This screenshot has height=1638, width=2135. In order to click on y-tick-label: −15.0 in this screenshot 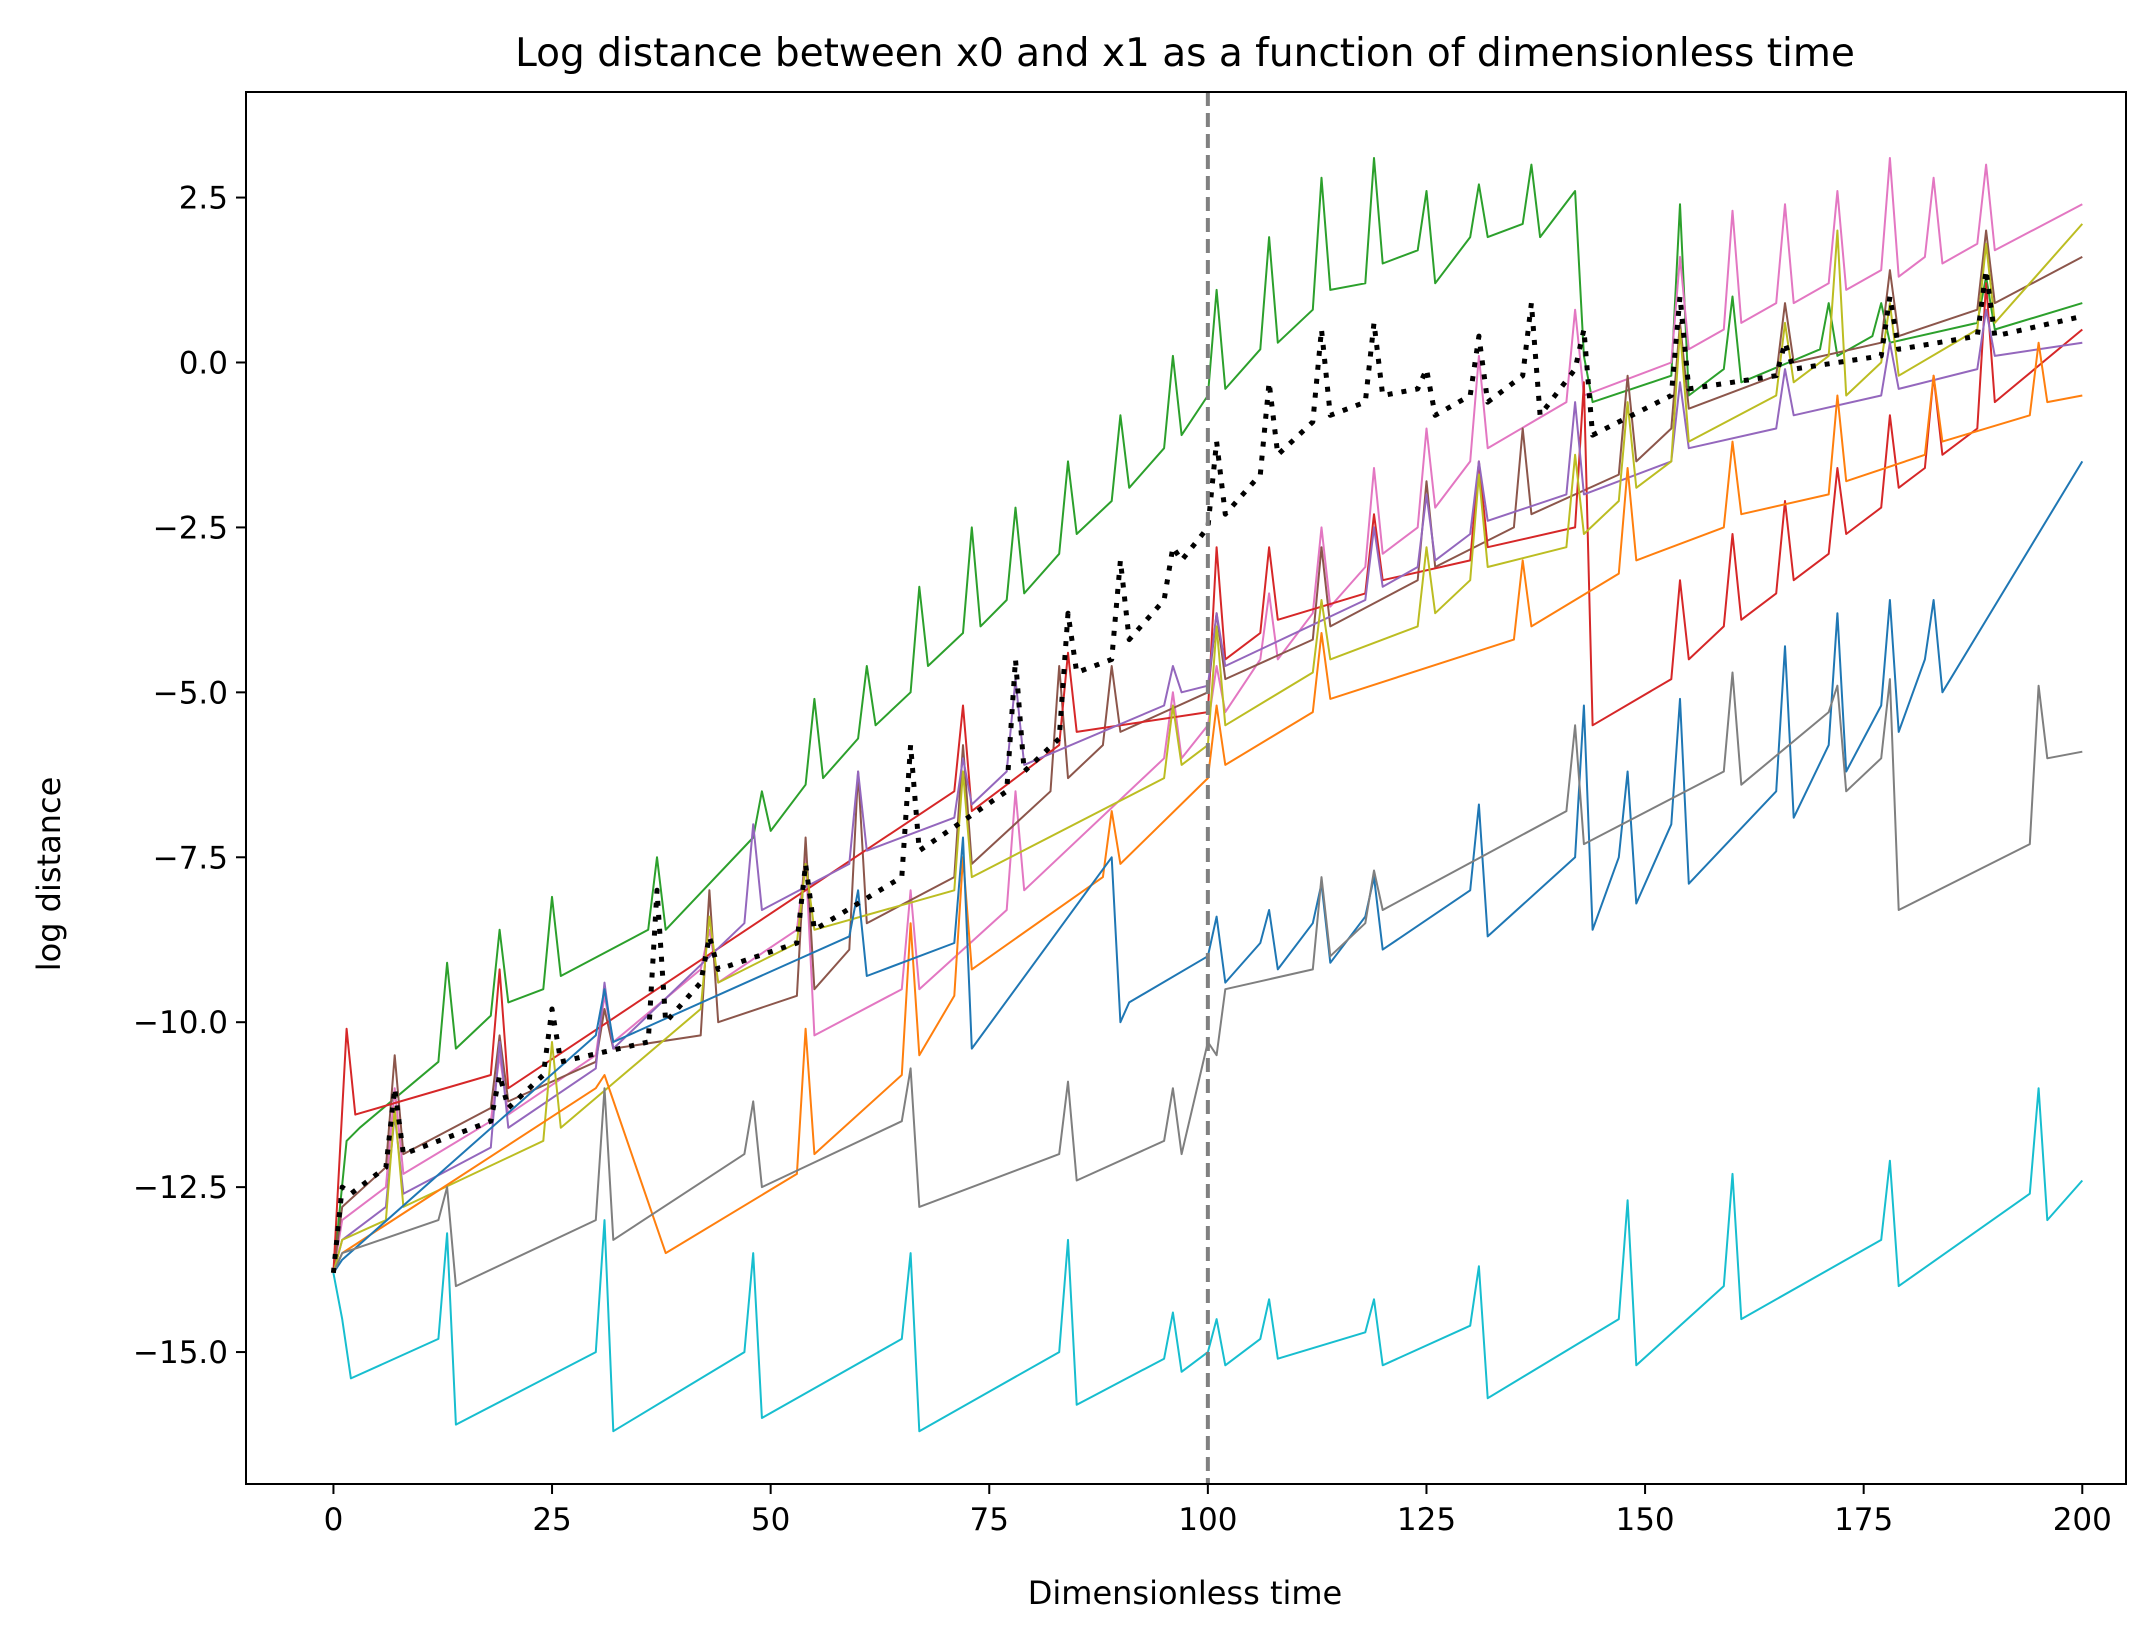, I will do `click(180, 1353)`.